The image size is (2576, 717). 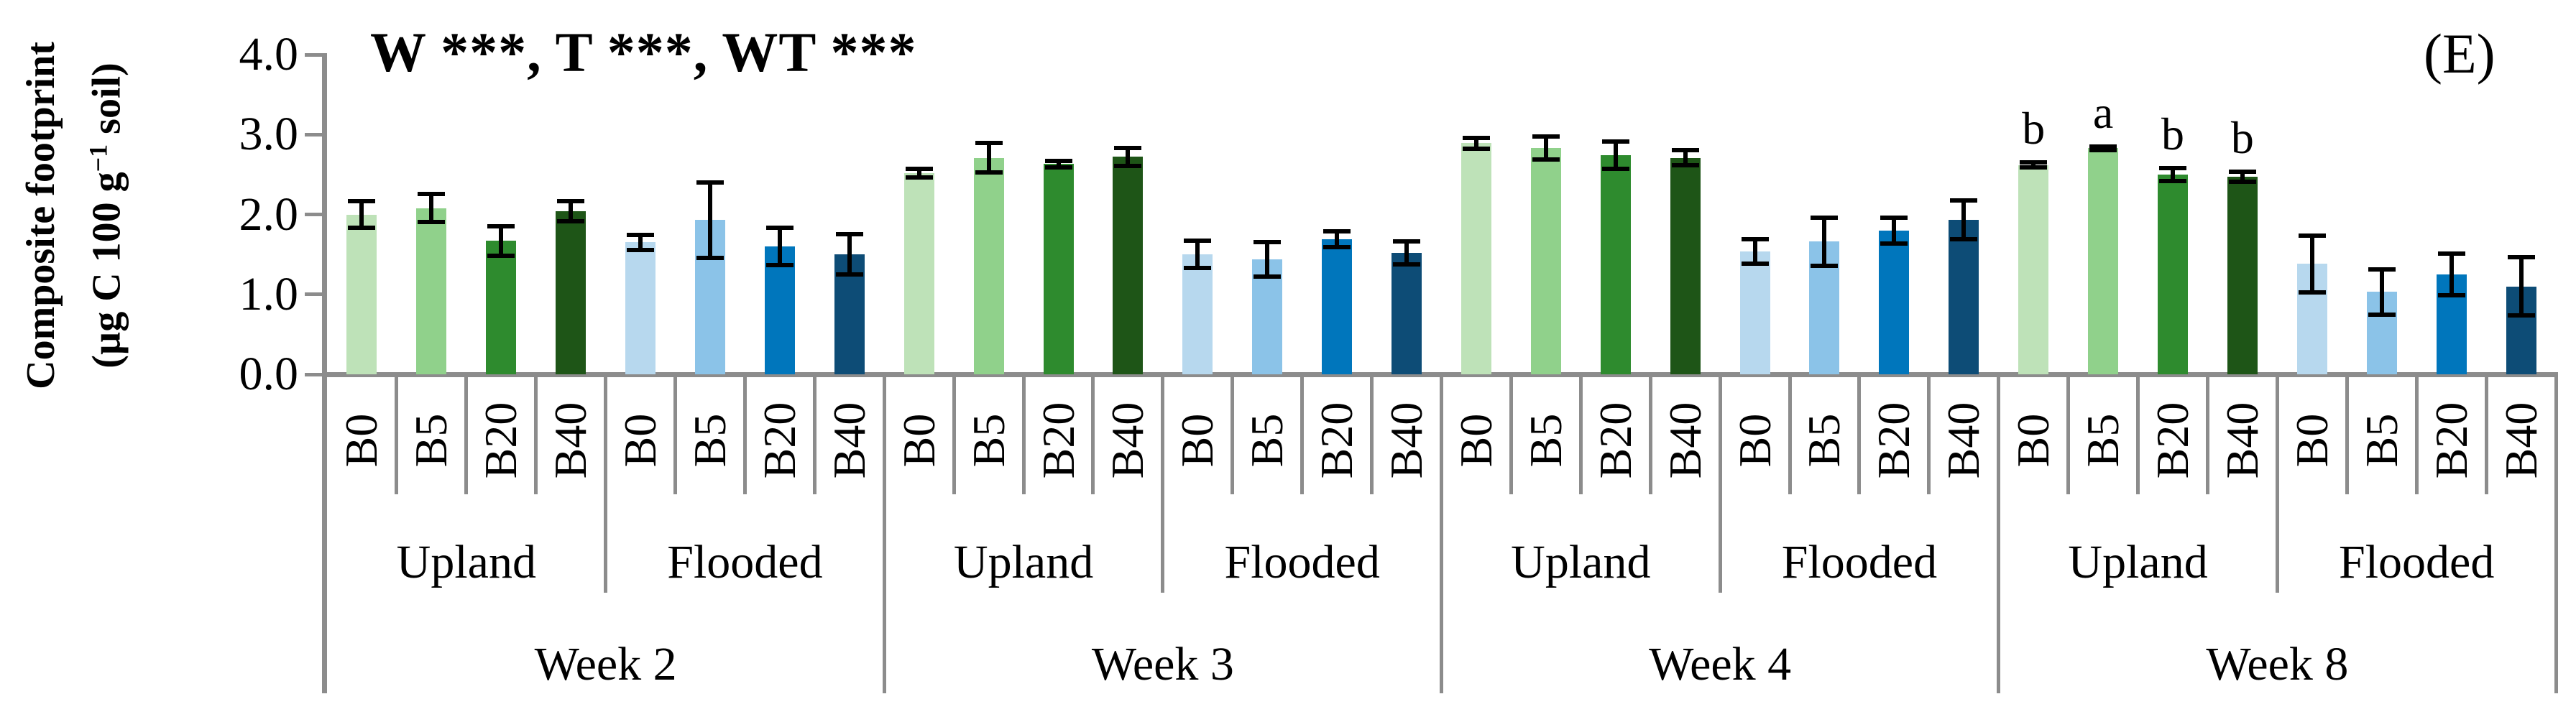 I want to click on y-tick-label: 2.0, so click(x=269, y=214).